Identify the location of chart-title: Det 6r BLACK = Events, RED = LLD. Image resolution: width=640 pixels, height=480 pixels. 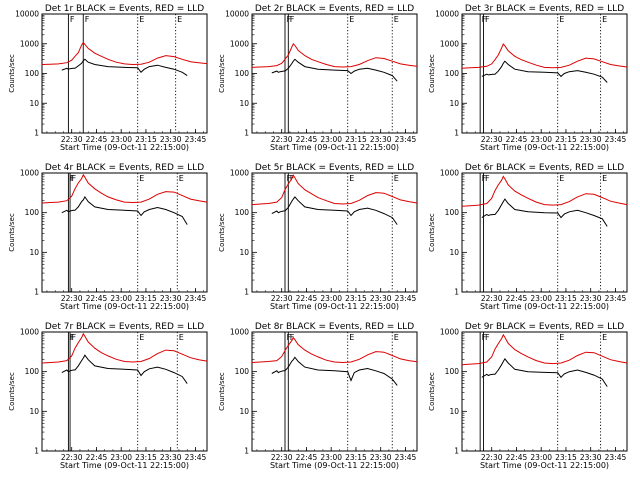
(544, 168).